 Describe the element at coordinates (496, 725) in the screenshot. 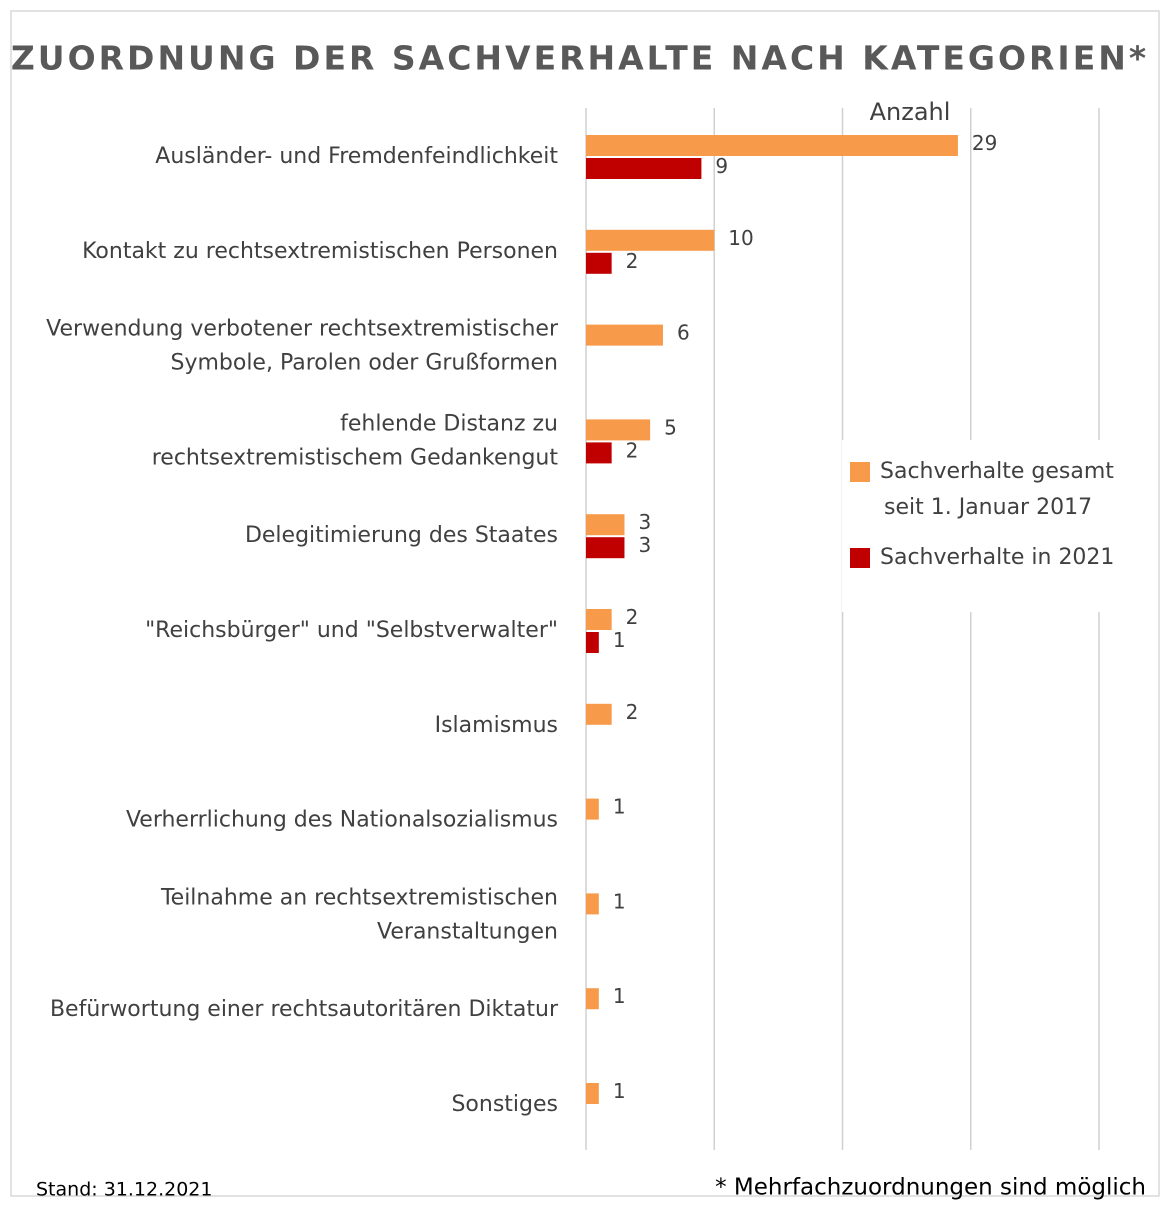

I see `y-tick-label: Islamismus` at that location.